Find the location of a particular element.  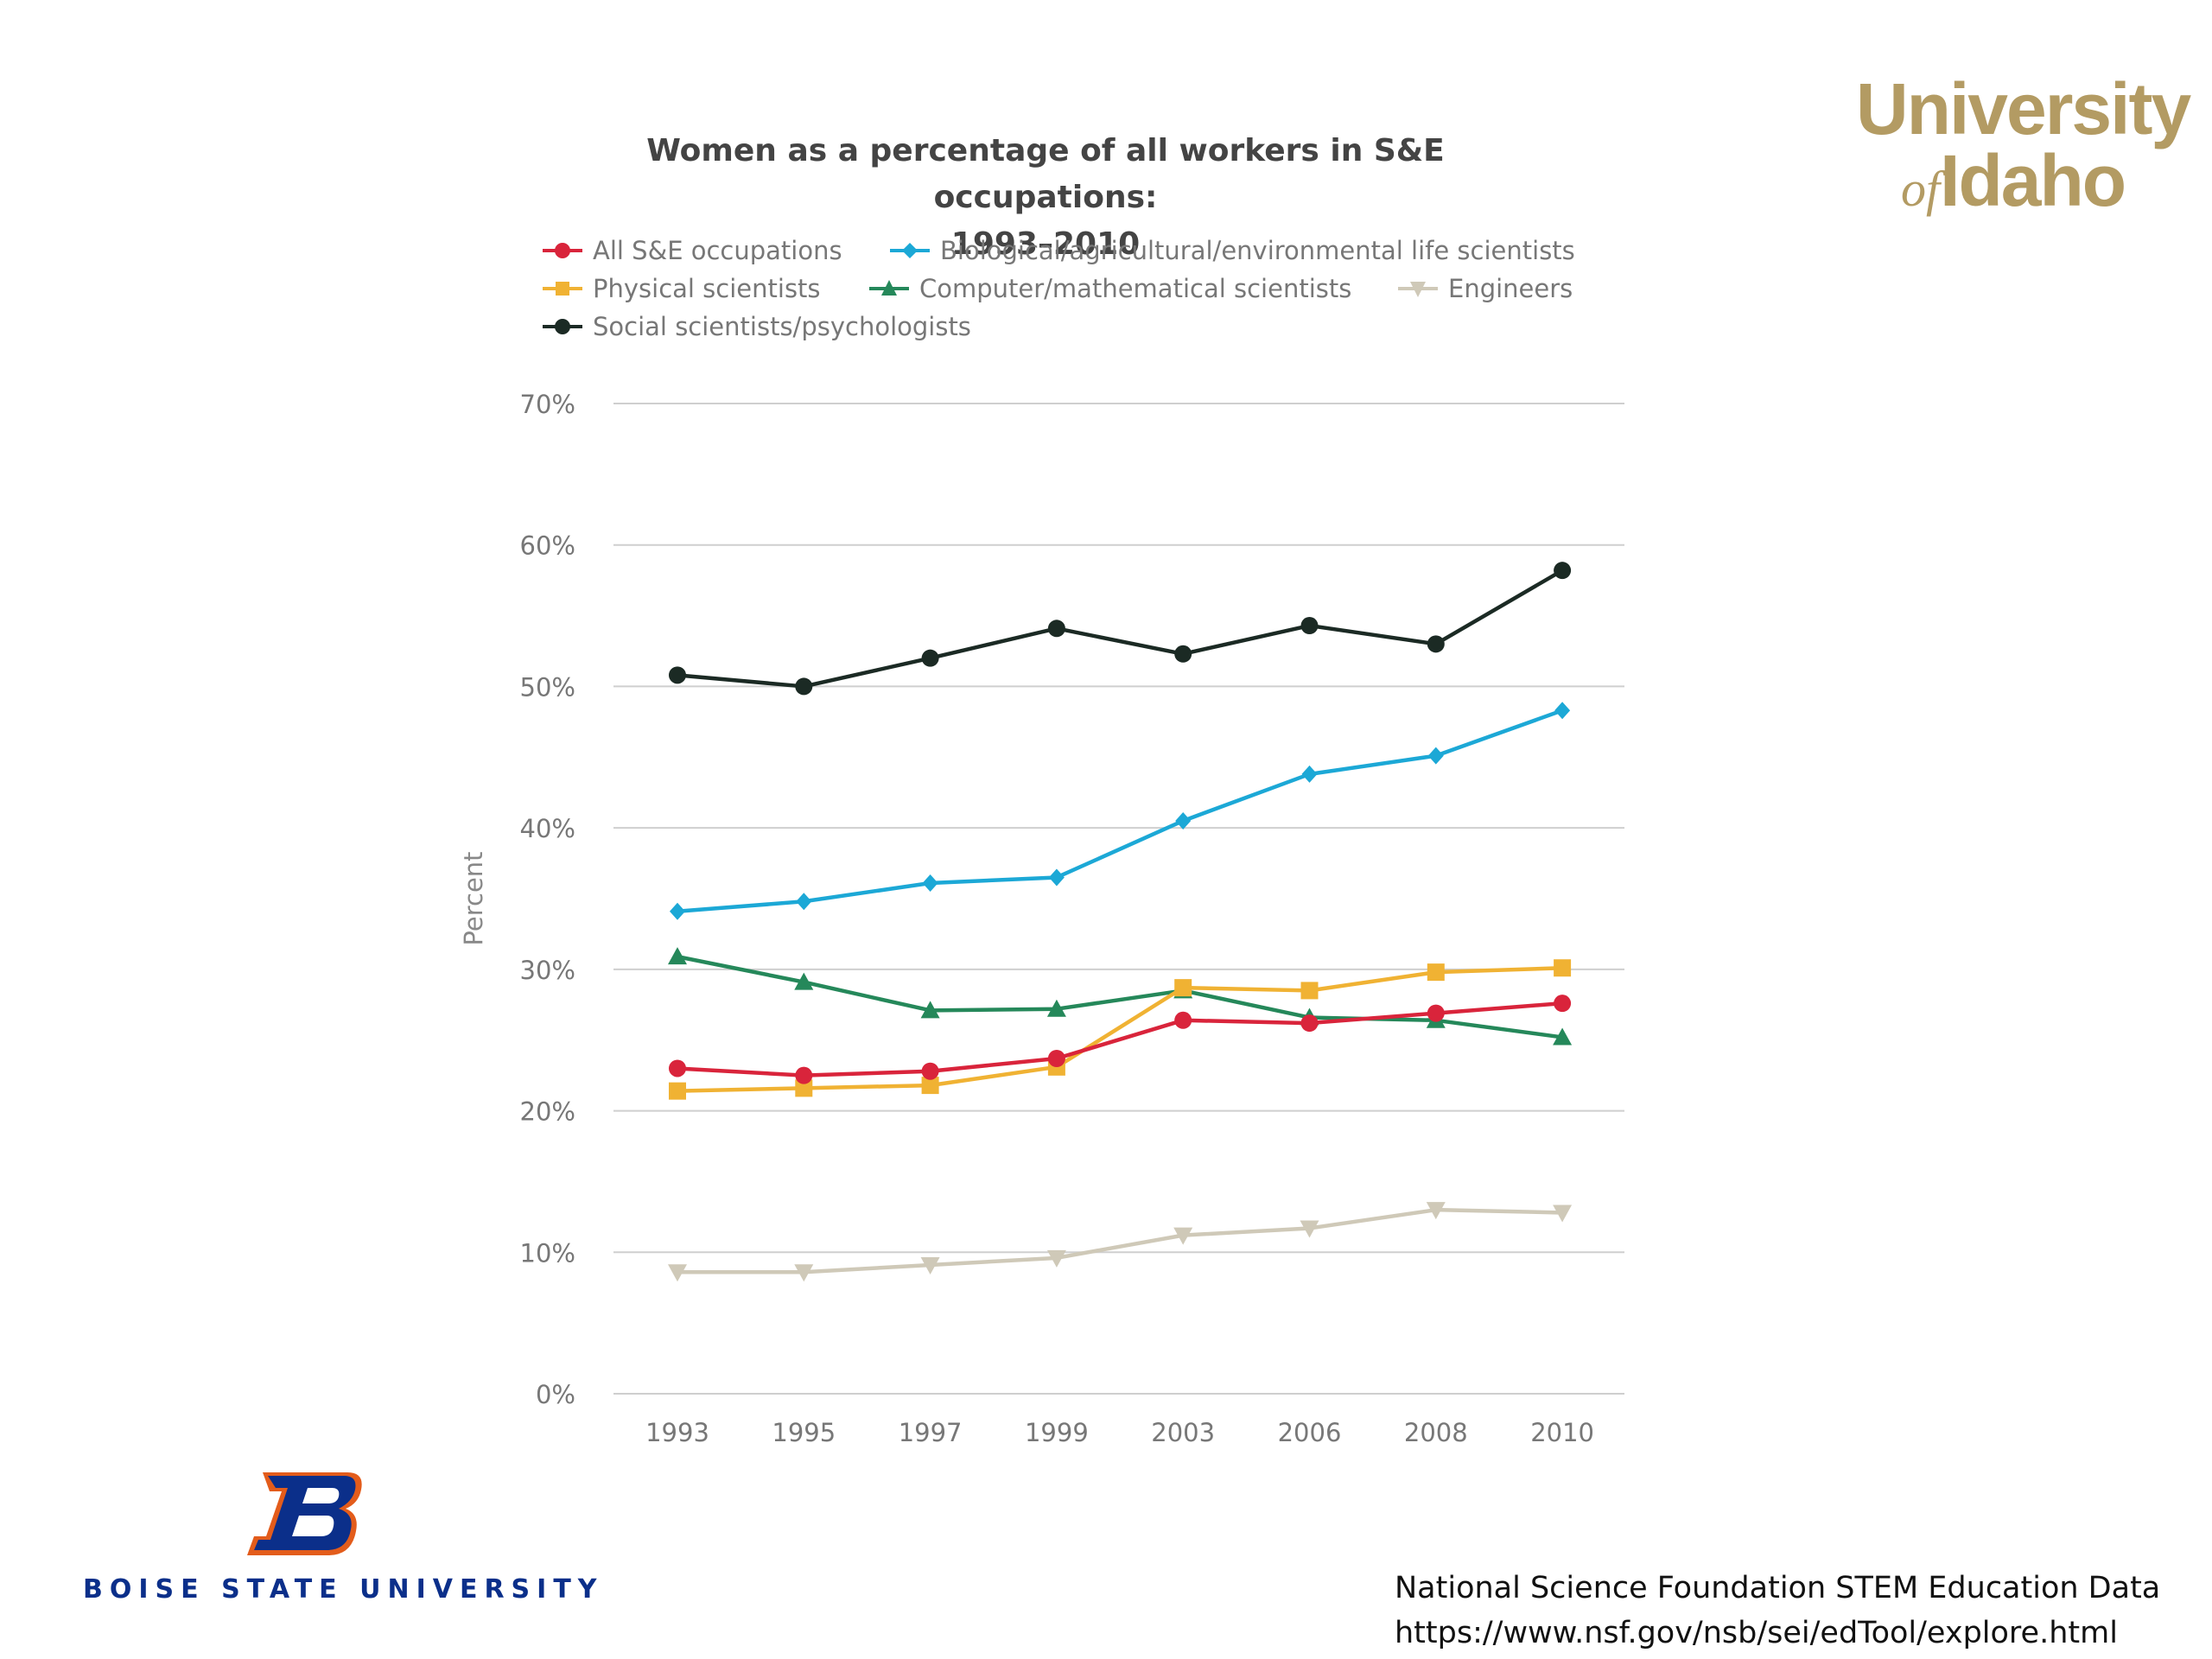

y-tick-label: 0% is located at coordinates (555, 1394).